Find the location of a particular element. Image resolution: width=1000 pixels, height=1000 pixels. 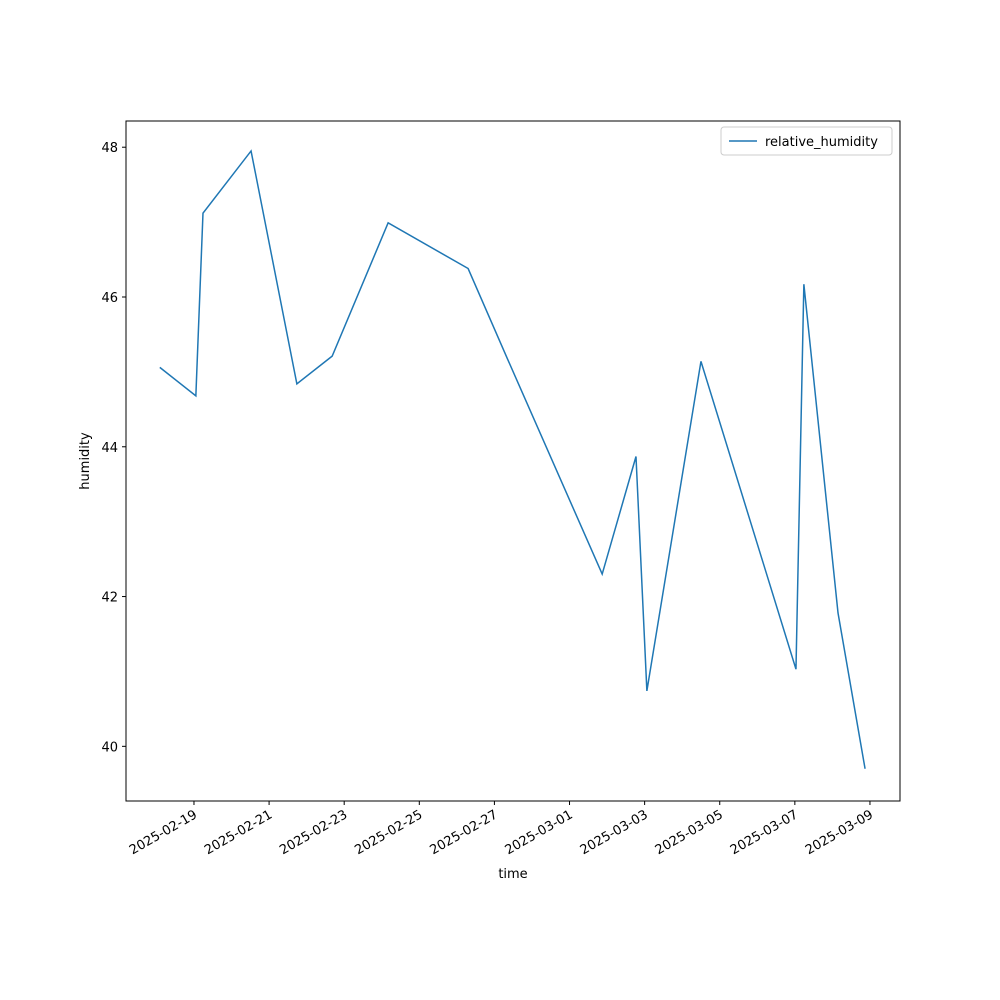

x-tick-label: 2025-02-19 is located at coordinates (163, 832).